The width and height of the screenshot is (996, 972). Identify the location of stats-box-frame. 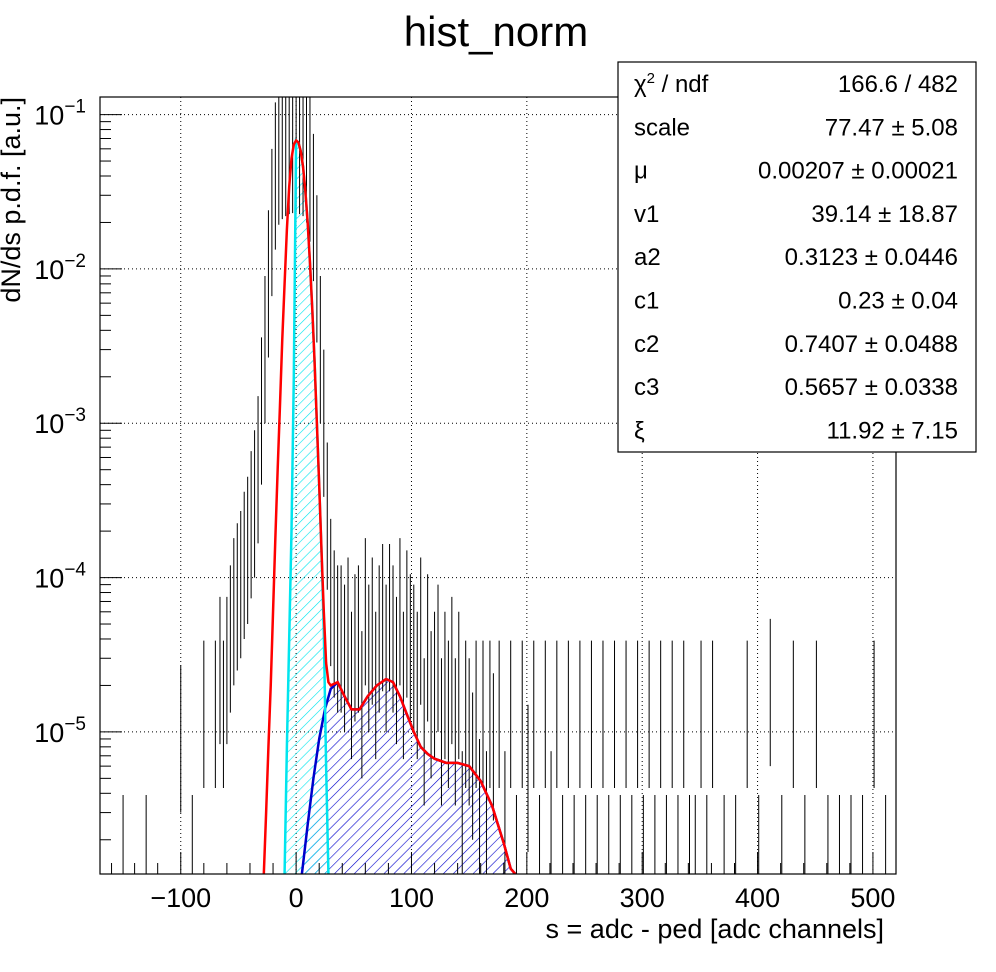
(797, 257).